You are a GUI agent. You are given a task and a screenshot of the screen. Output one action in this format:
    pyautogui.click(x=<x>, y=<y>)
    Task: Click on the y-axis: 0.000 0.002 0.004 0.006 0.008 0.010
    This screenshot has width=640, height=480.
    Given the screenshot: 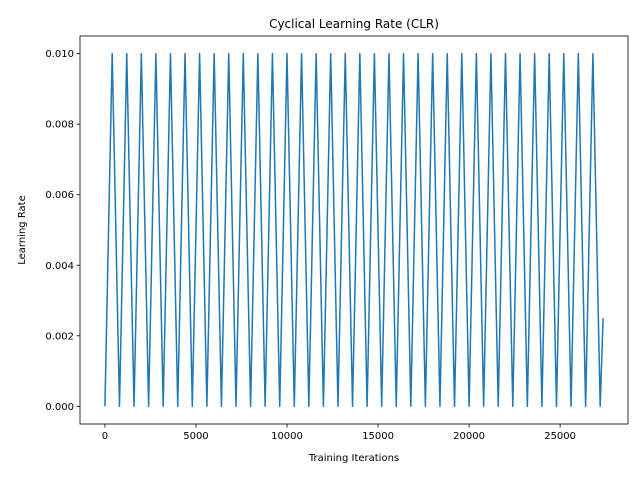 What is the action you would take?
    pyautogui.click(x=62, y=231)
    